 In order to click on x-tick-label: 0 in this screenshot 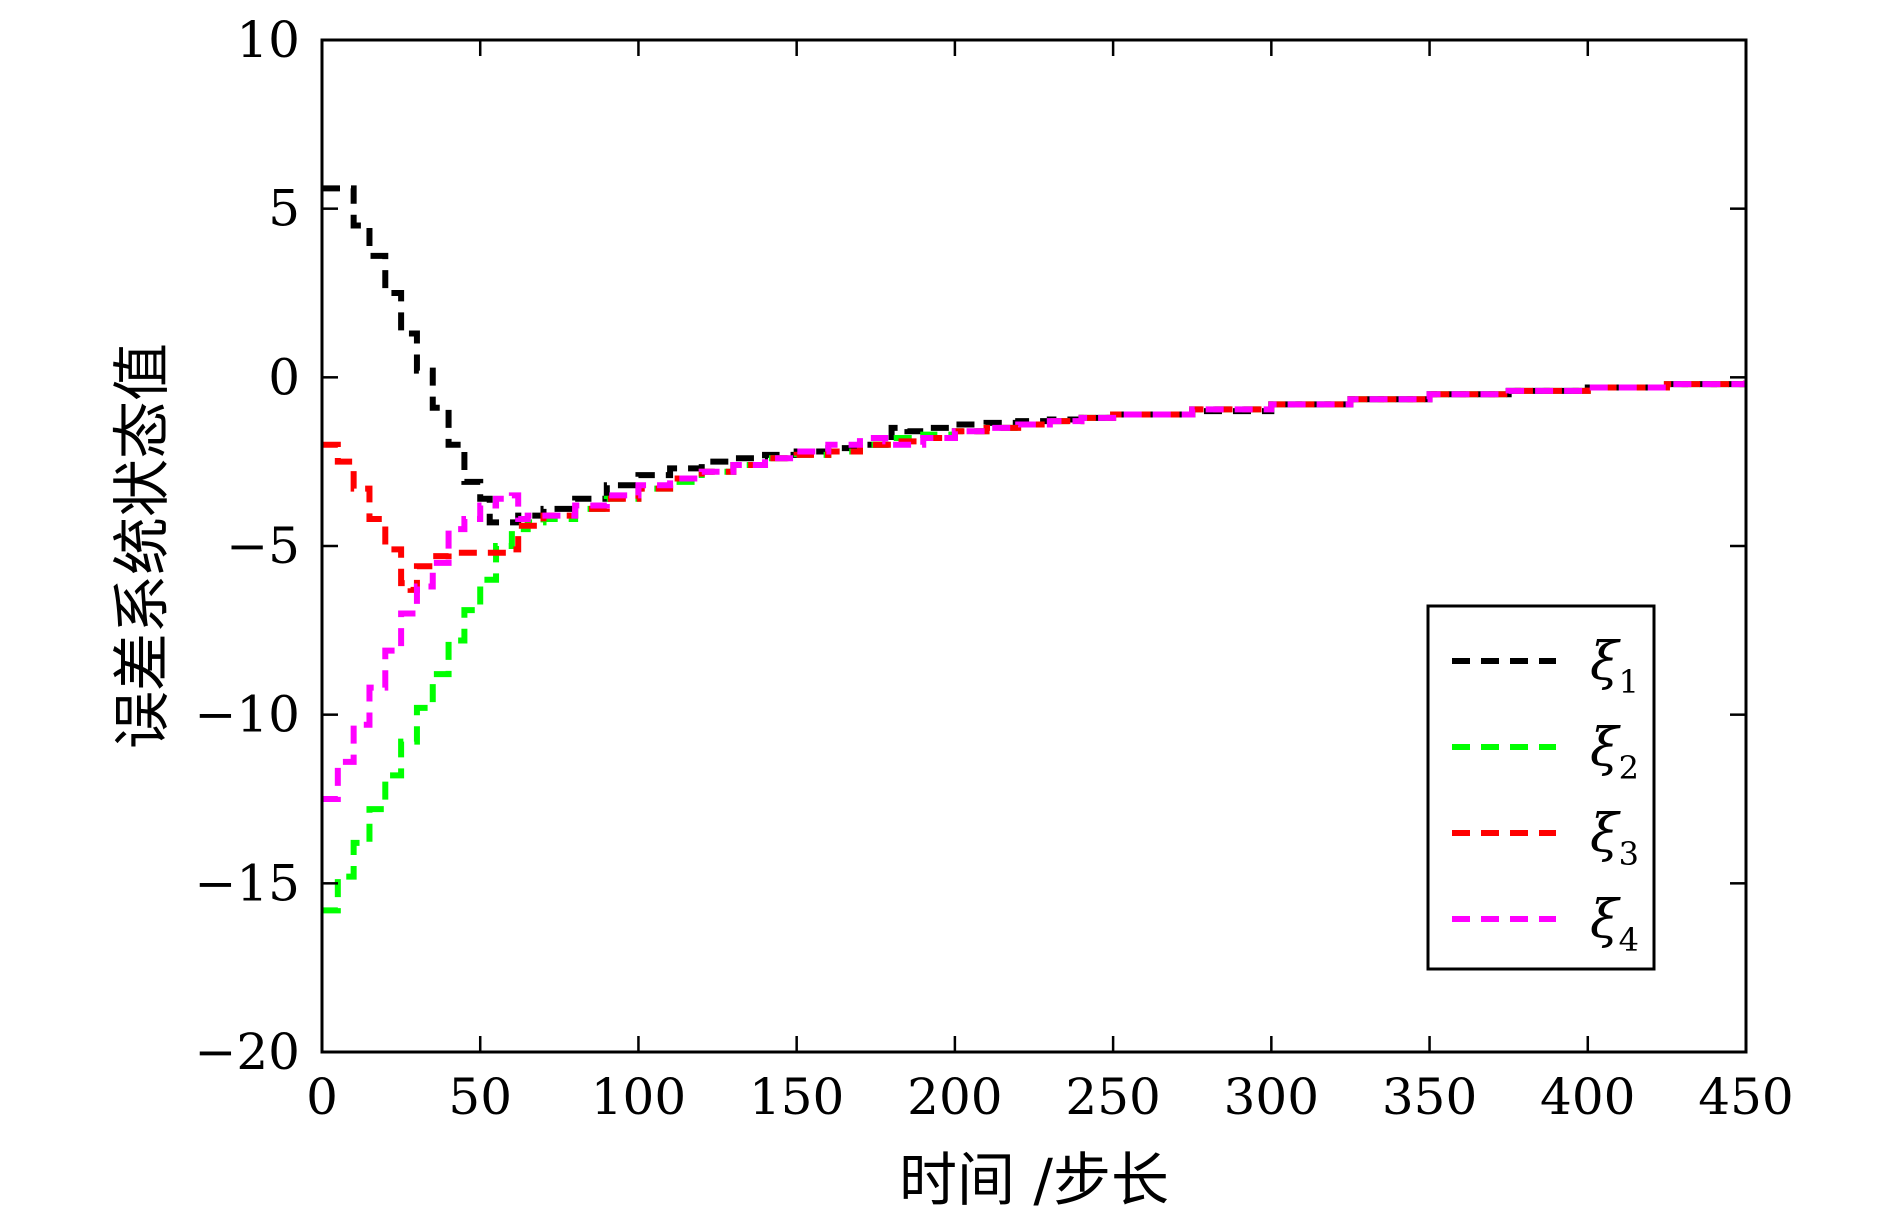, I will do `click(322, 1097)`.